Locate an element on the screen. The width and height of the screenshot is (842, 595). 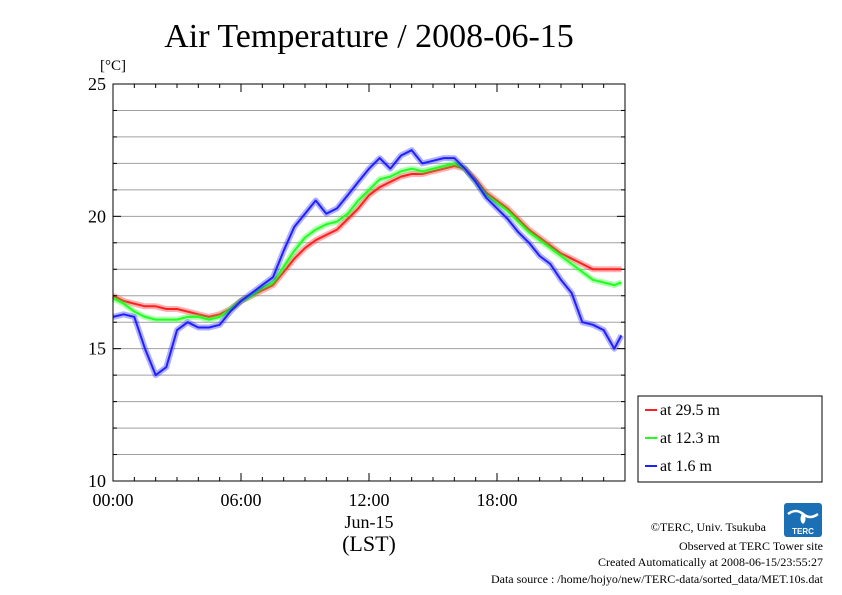
x-tick-label: 06:00 is located at coordinates (240, 500).